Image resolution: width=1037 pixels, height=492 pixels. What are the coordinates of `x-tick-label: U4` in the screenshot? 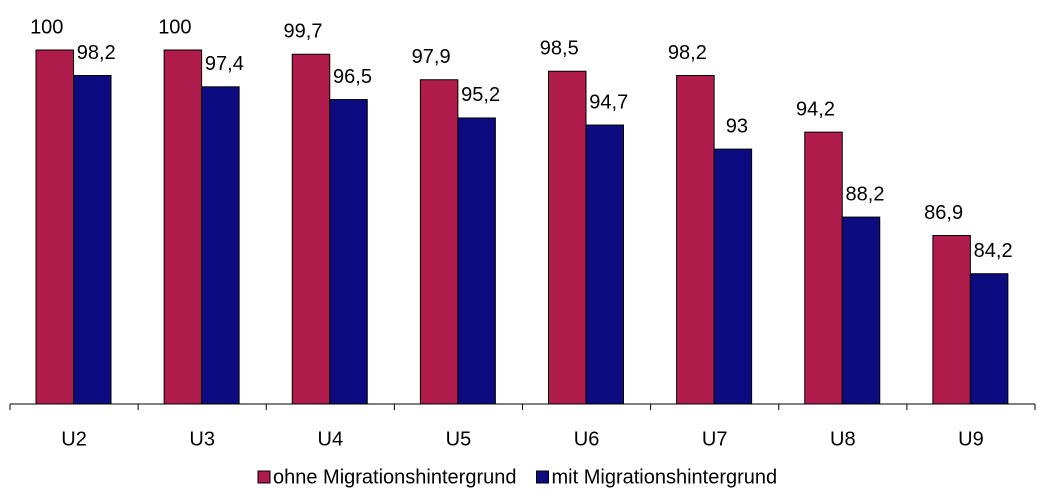 It's located at (331, 439).